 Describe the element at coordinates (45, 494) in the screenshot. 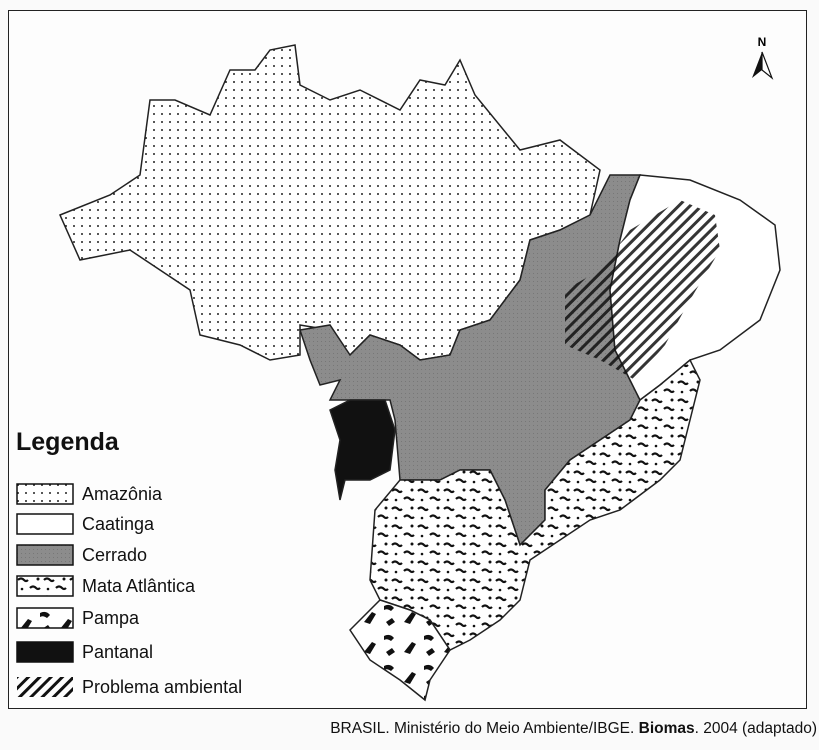

I see `swatch-dots` at that location.